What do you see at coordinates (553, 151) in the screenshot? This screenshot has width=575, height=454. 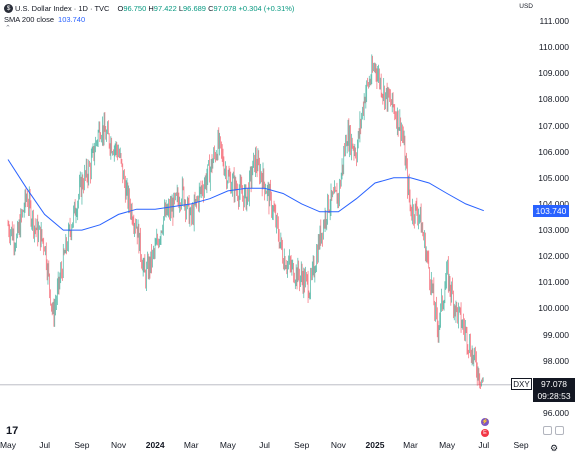 I see `price-tick: 106.000` at bounding box center [553, 151].